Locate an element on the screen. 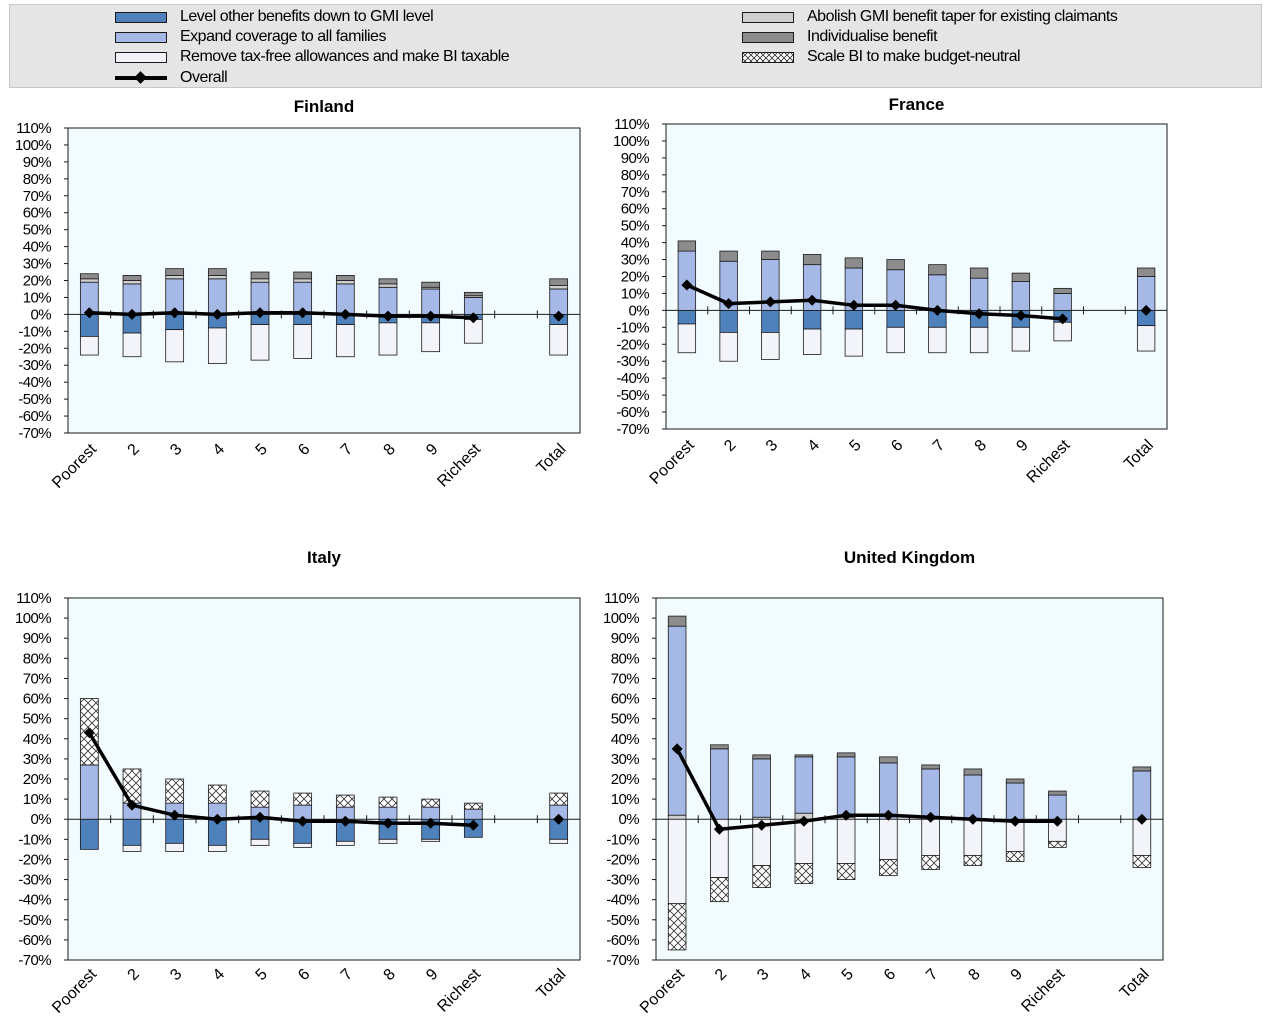  x-tick-label: 6 is located at coordinates (304, 975).